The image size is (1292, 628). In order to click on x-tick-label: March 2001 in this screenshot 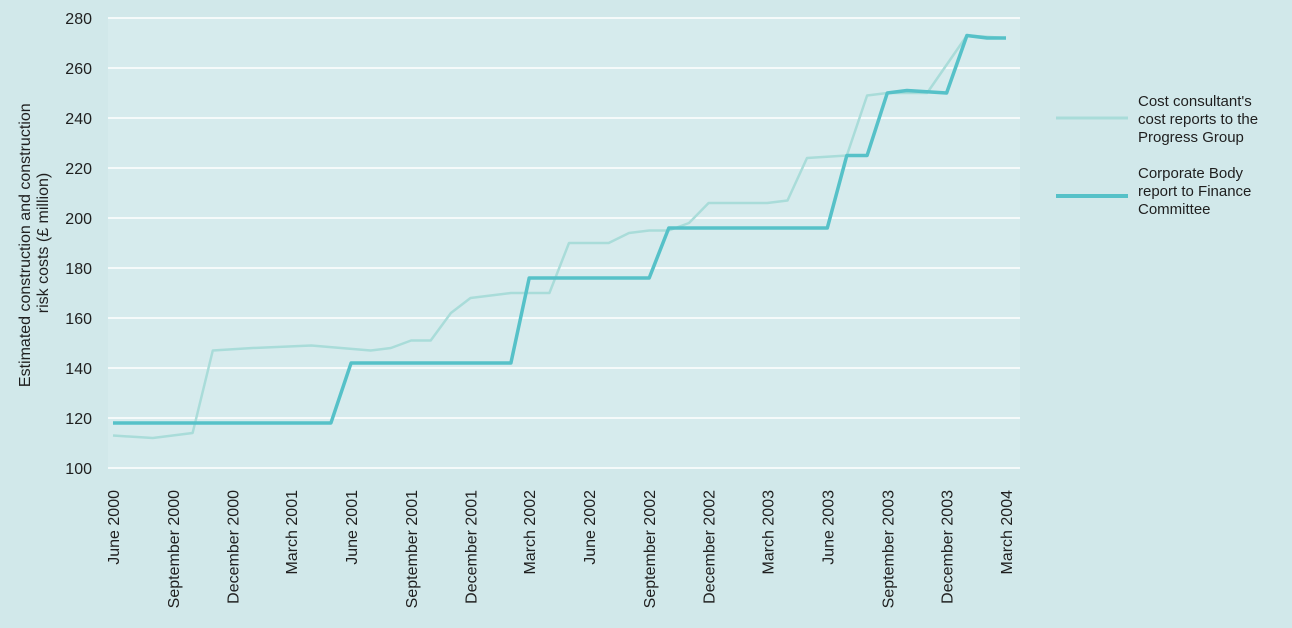, I will do `click(292, 532)`.